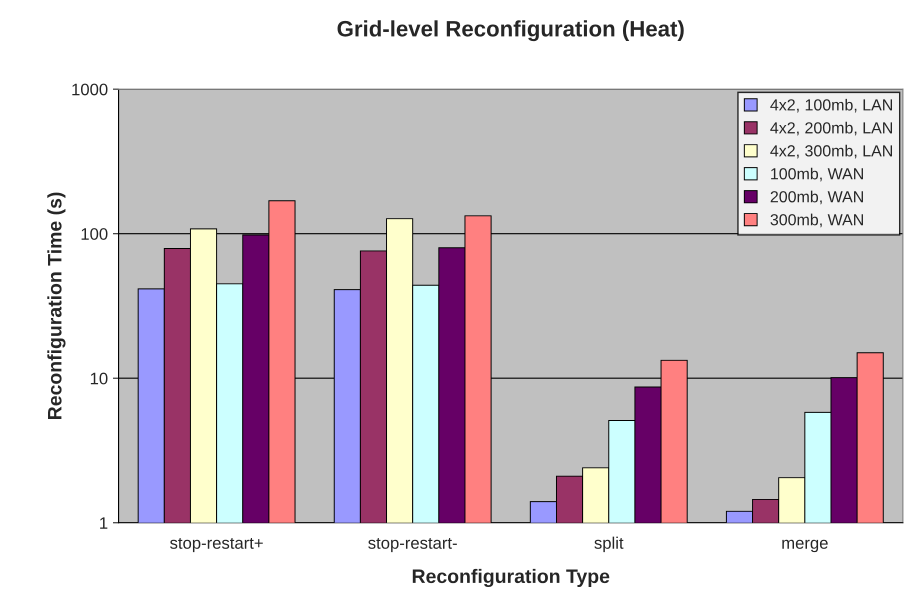 The image size is (912, 615). I want to click on x-tick-label: stop-restart-, so click(412, 545).